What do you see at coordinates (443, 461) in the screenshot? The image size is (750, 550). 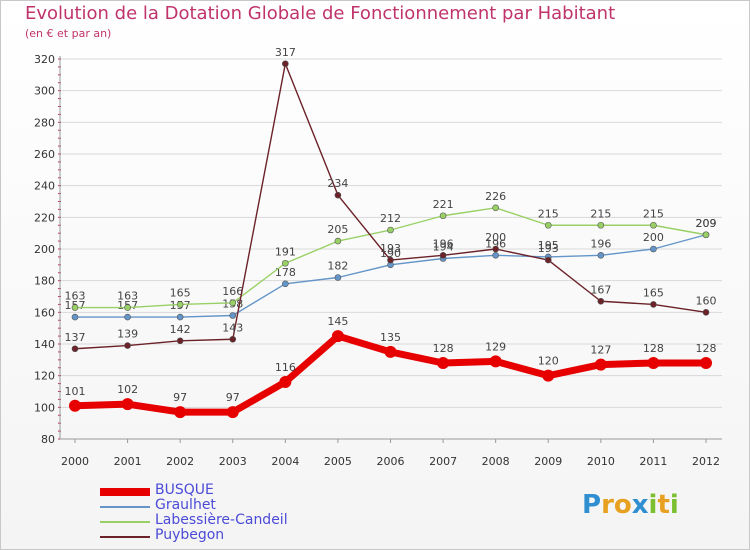 I see `x-tick-label: 2007` at bounding box center [443, 461].